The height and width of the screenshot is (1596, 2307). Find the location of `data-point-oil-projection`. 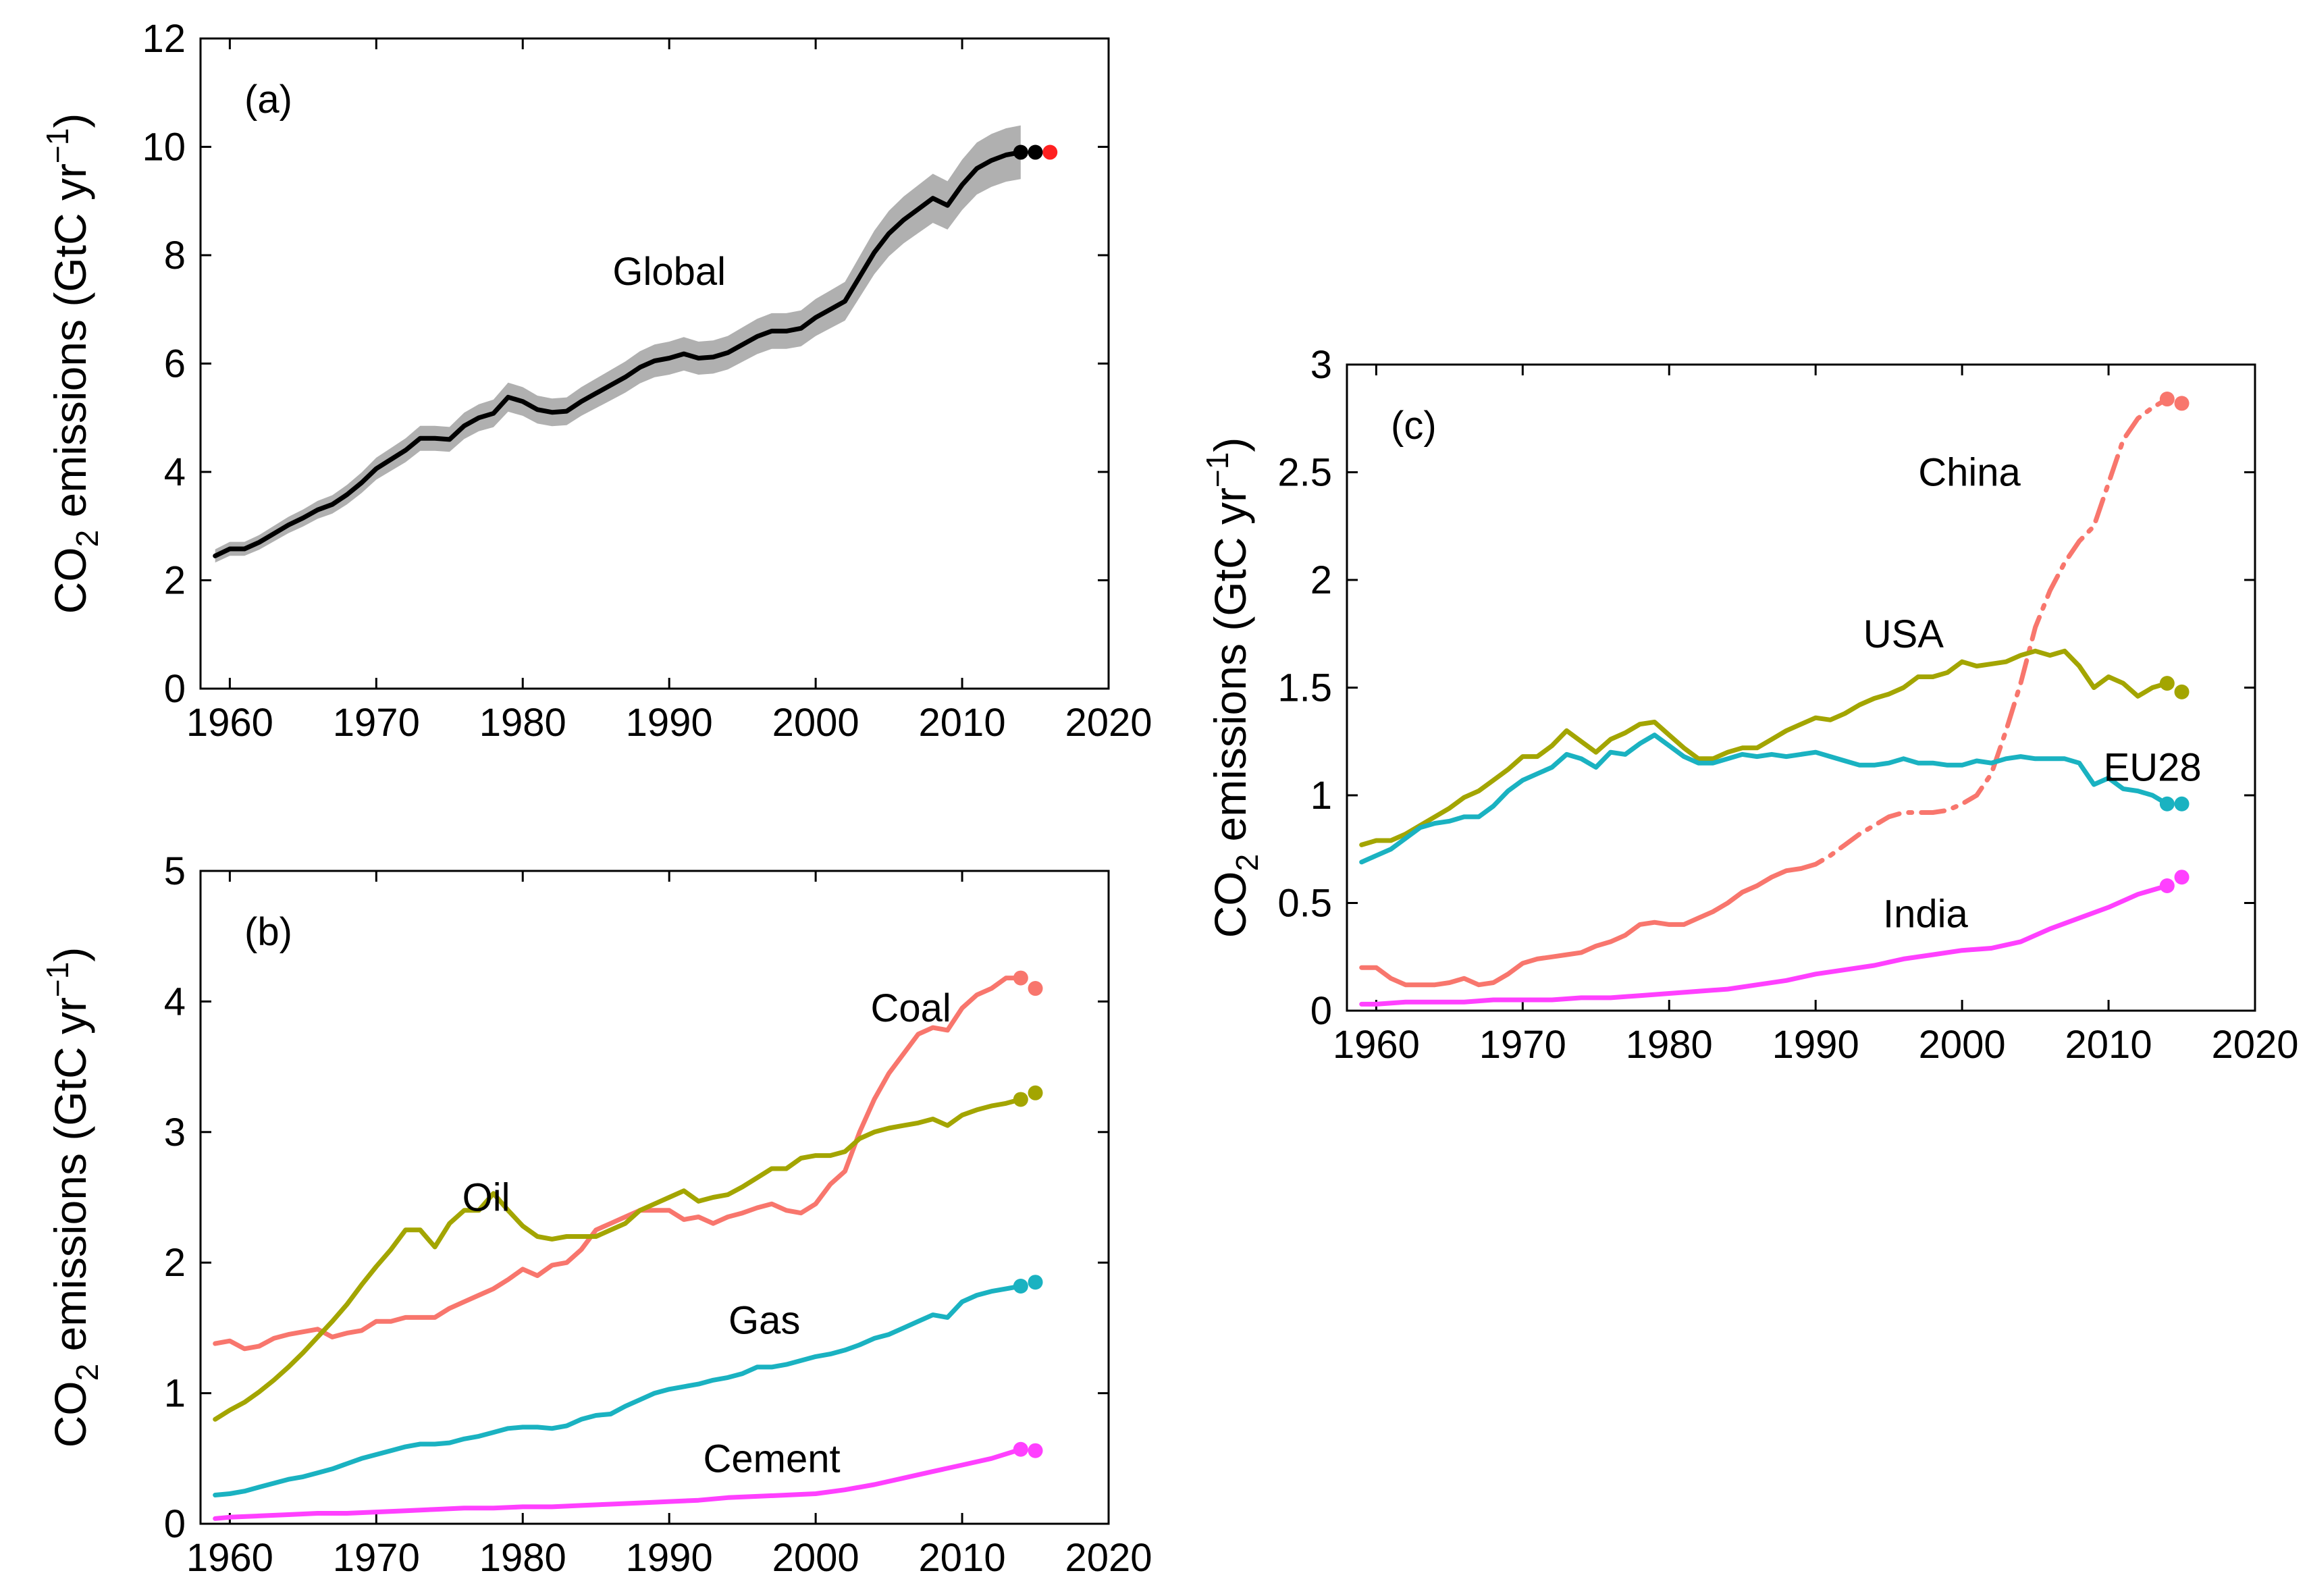

data-point-oil-projection is located at coordinates (1035, 1092).